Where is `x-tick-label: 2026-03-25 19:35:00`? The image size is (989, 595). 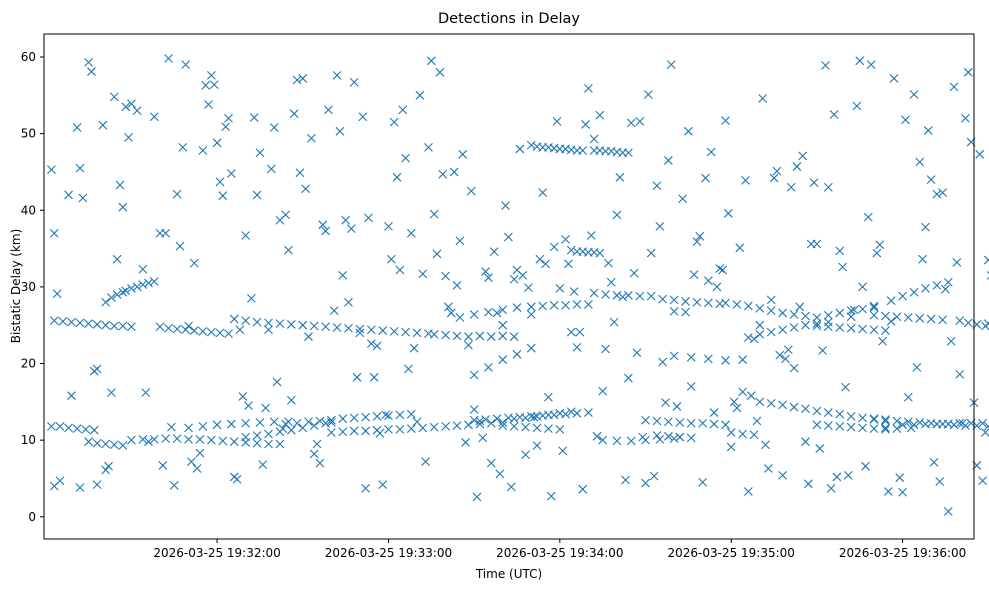
x-tick-label: 2026-03-25 19:35:00 is located at coordinates (730, 553).